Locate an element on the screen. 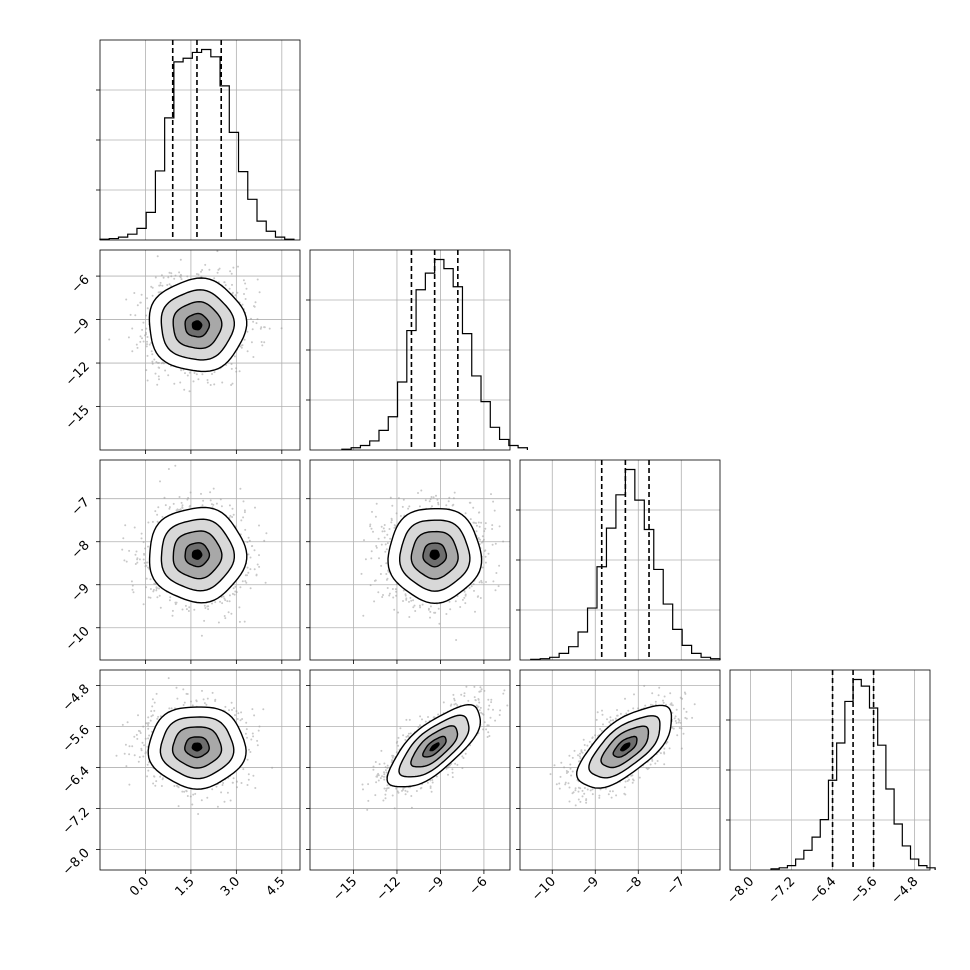  y-tick-label: −5.6 is located at coordinates (76, 739).